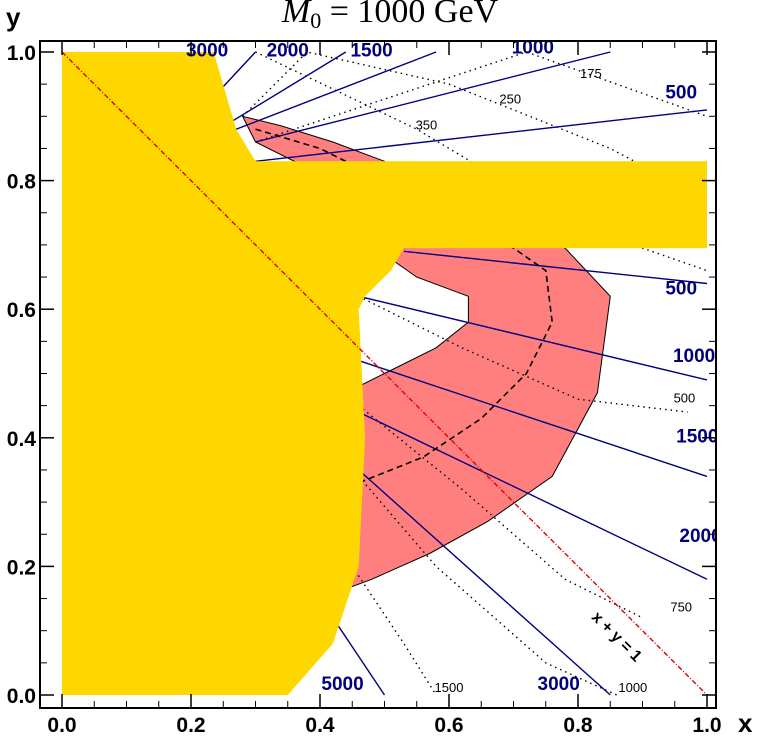  Describe the element at coordinates (685, 398) in the screenshot. I see `dotted-label-500: 500` at that location.